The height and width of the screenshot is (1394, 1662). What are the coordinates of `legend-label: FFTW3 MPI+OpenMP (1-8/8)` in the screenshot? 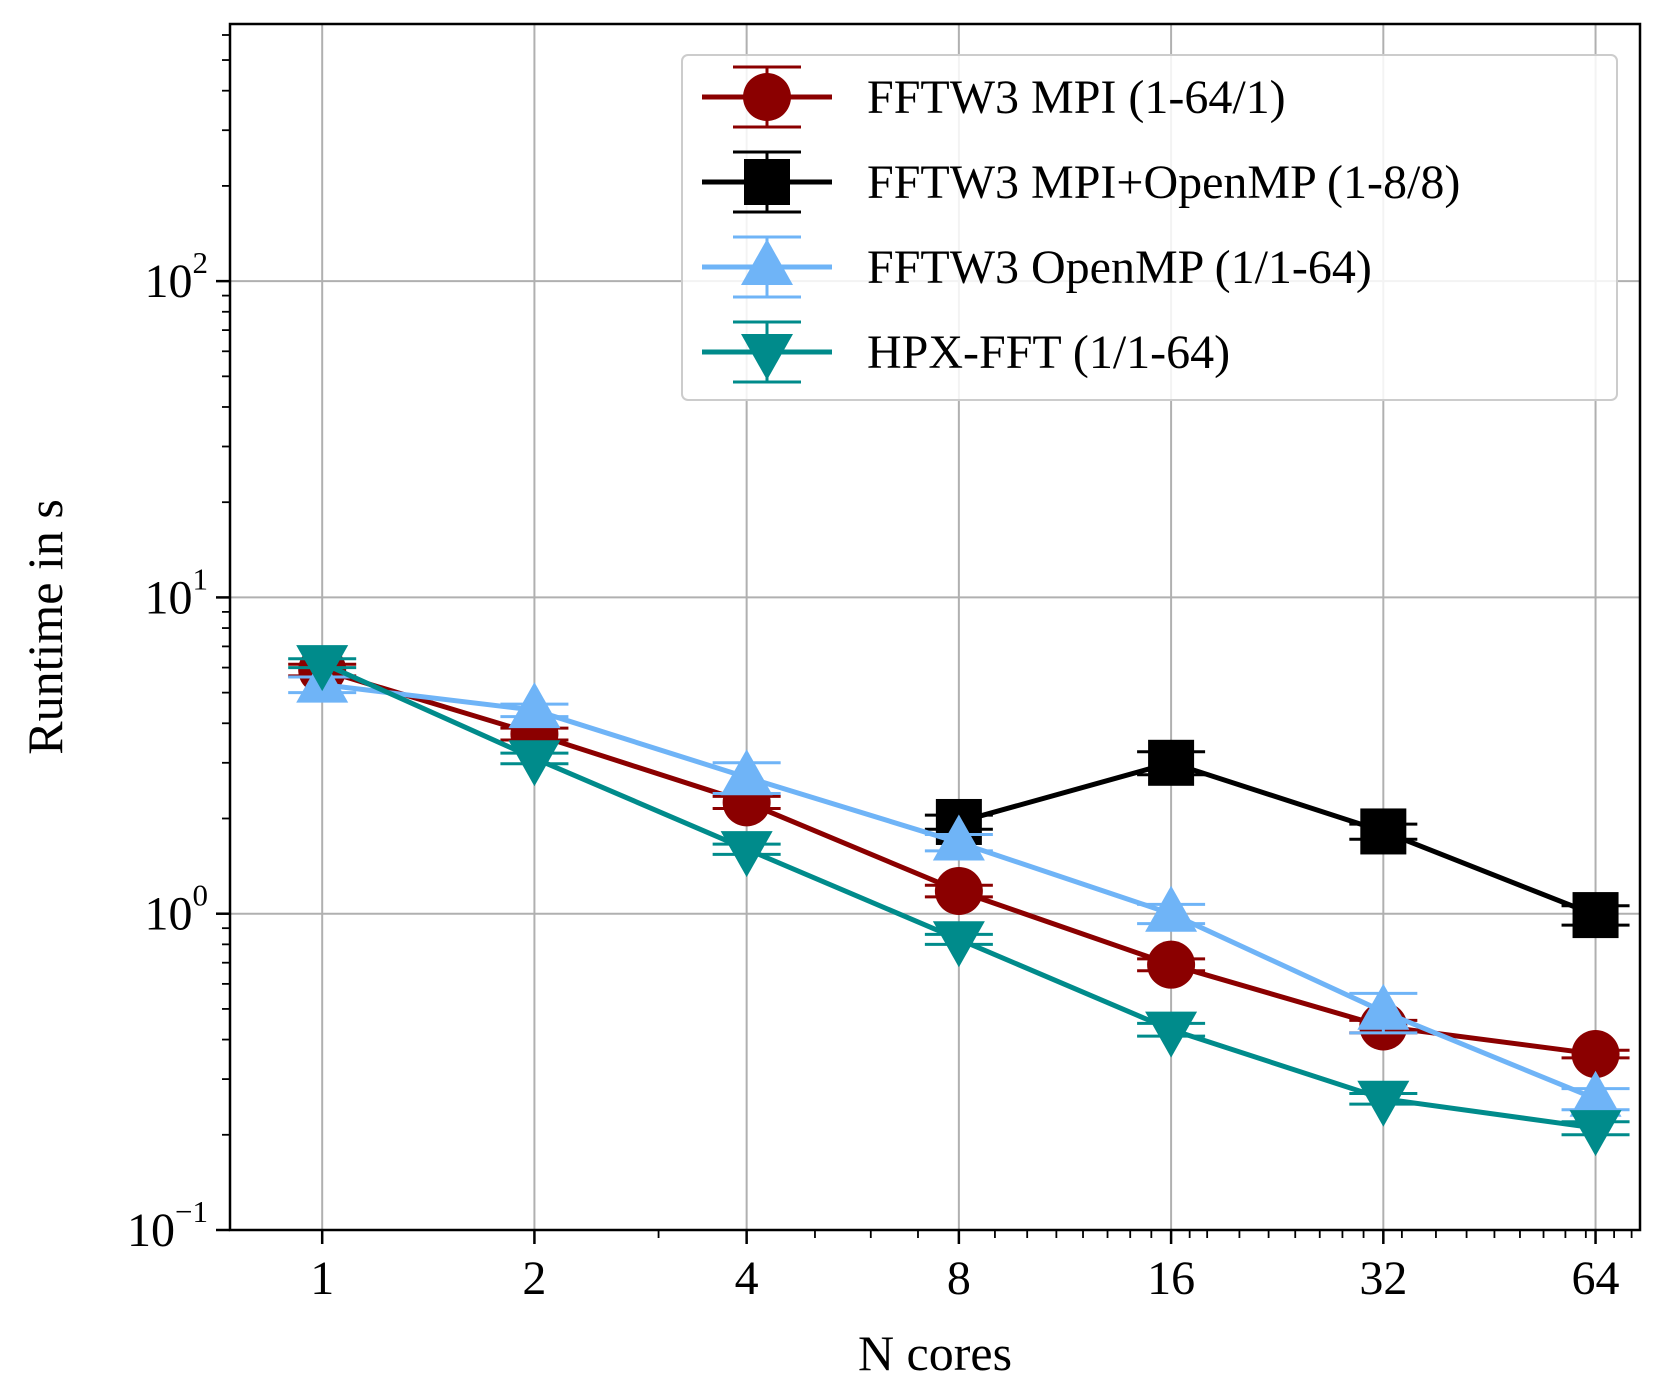 It's located at (1163, 182).